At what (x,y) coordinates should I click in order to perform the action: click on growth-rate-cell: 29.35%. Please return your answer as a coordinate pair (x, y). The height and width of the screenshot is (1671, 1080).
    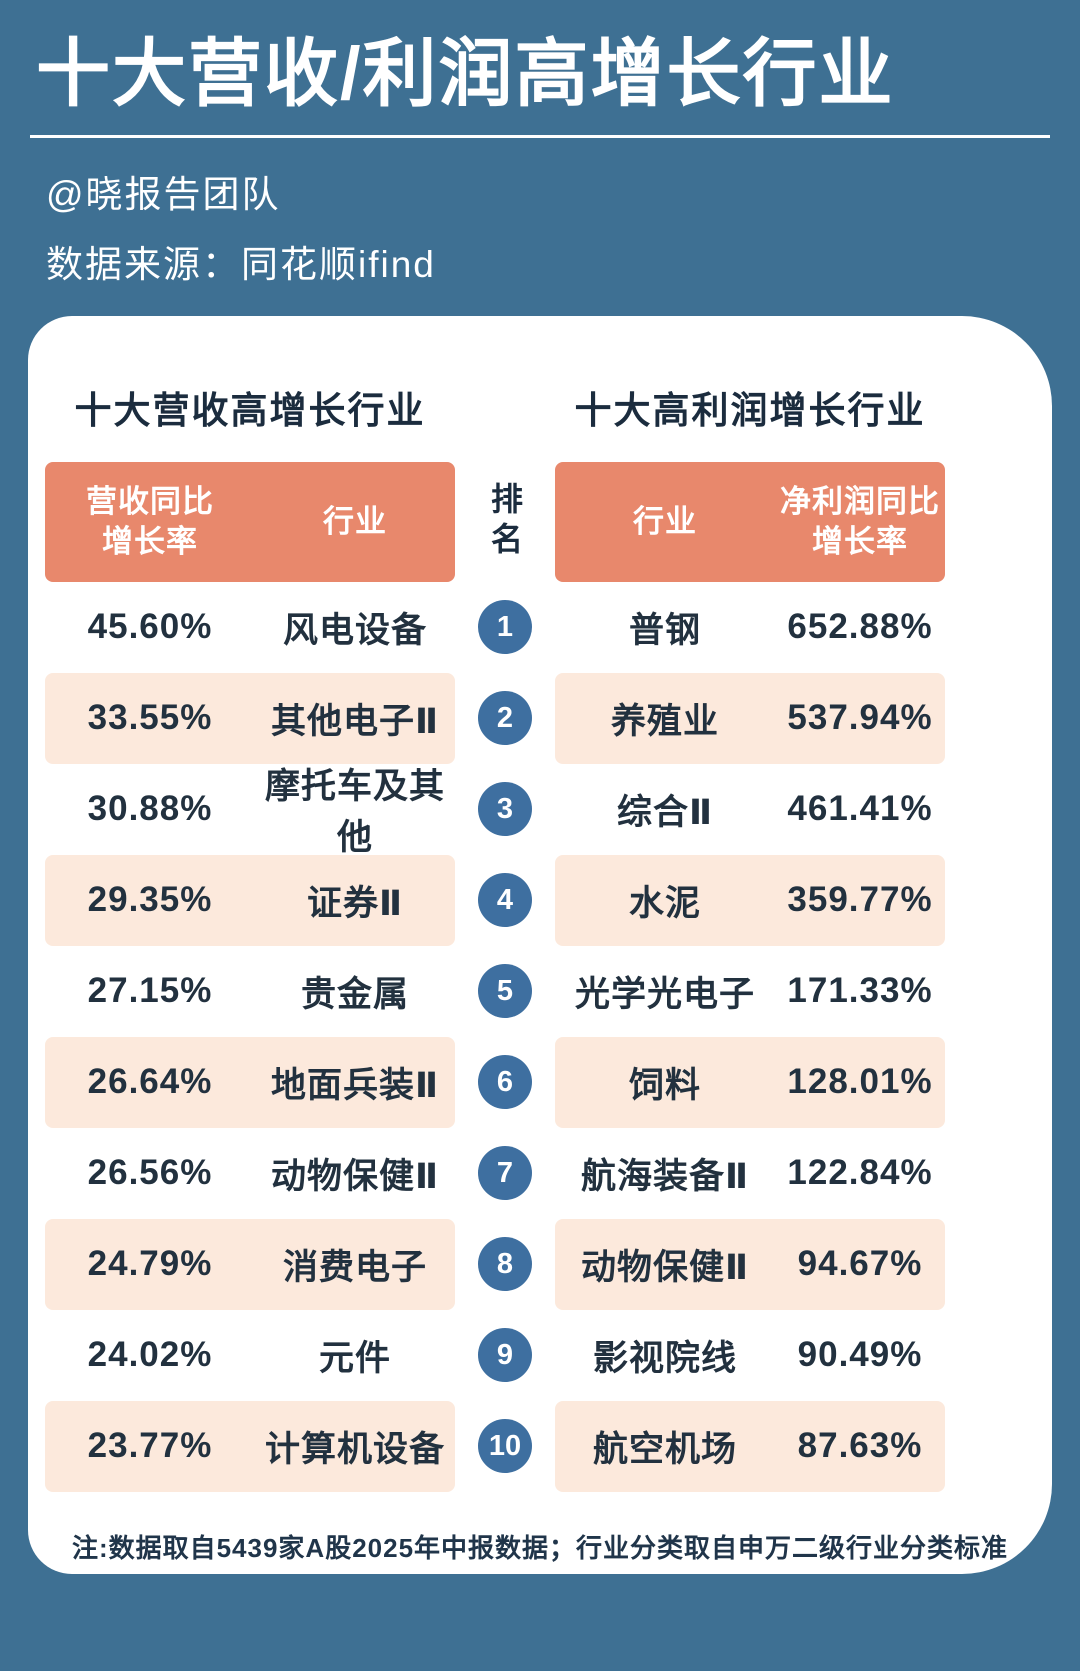
    Looking at the image, I should click on (150, 900).